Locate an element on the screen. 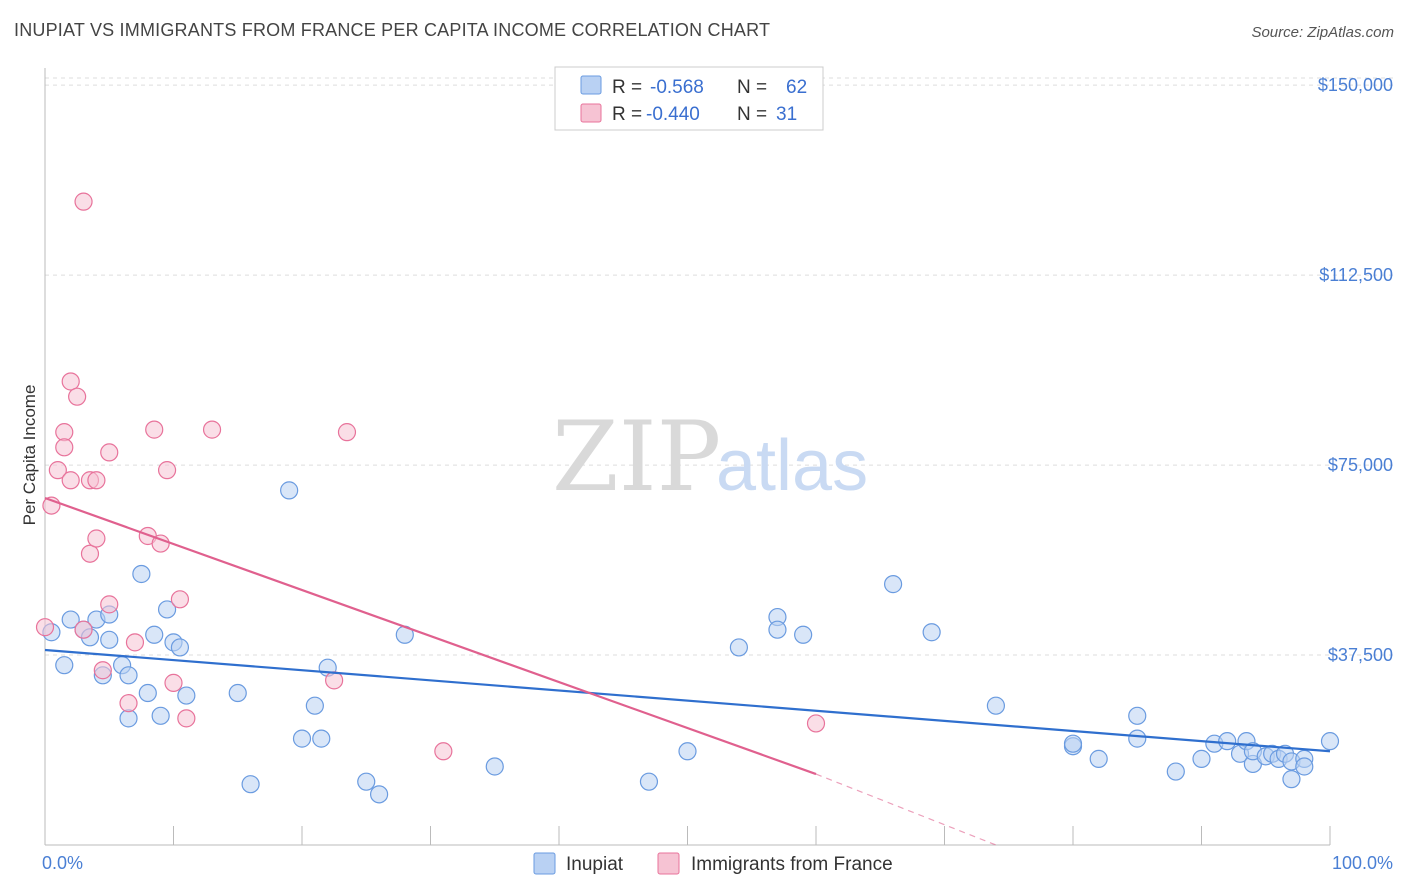  watermark-zip: ZIP is located at coordinates (636, 457).